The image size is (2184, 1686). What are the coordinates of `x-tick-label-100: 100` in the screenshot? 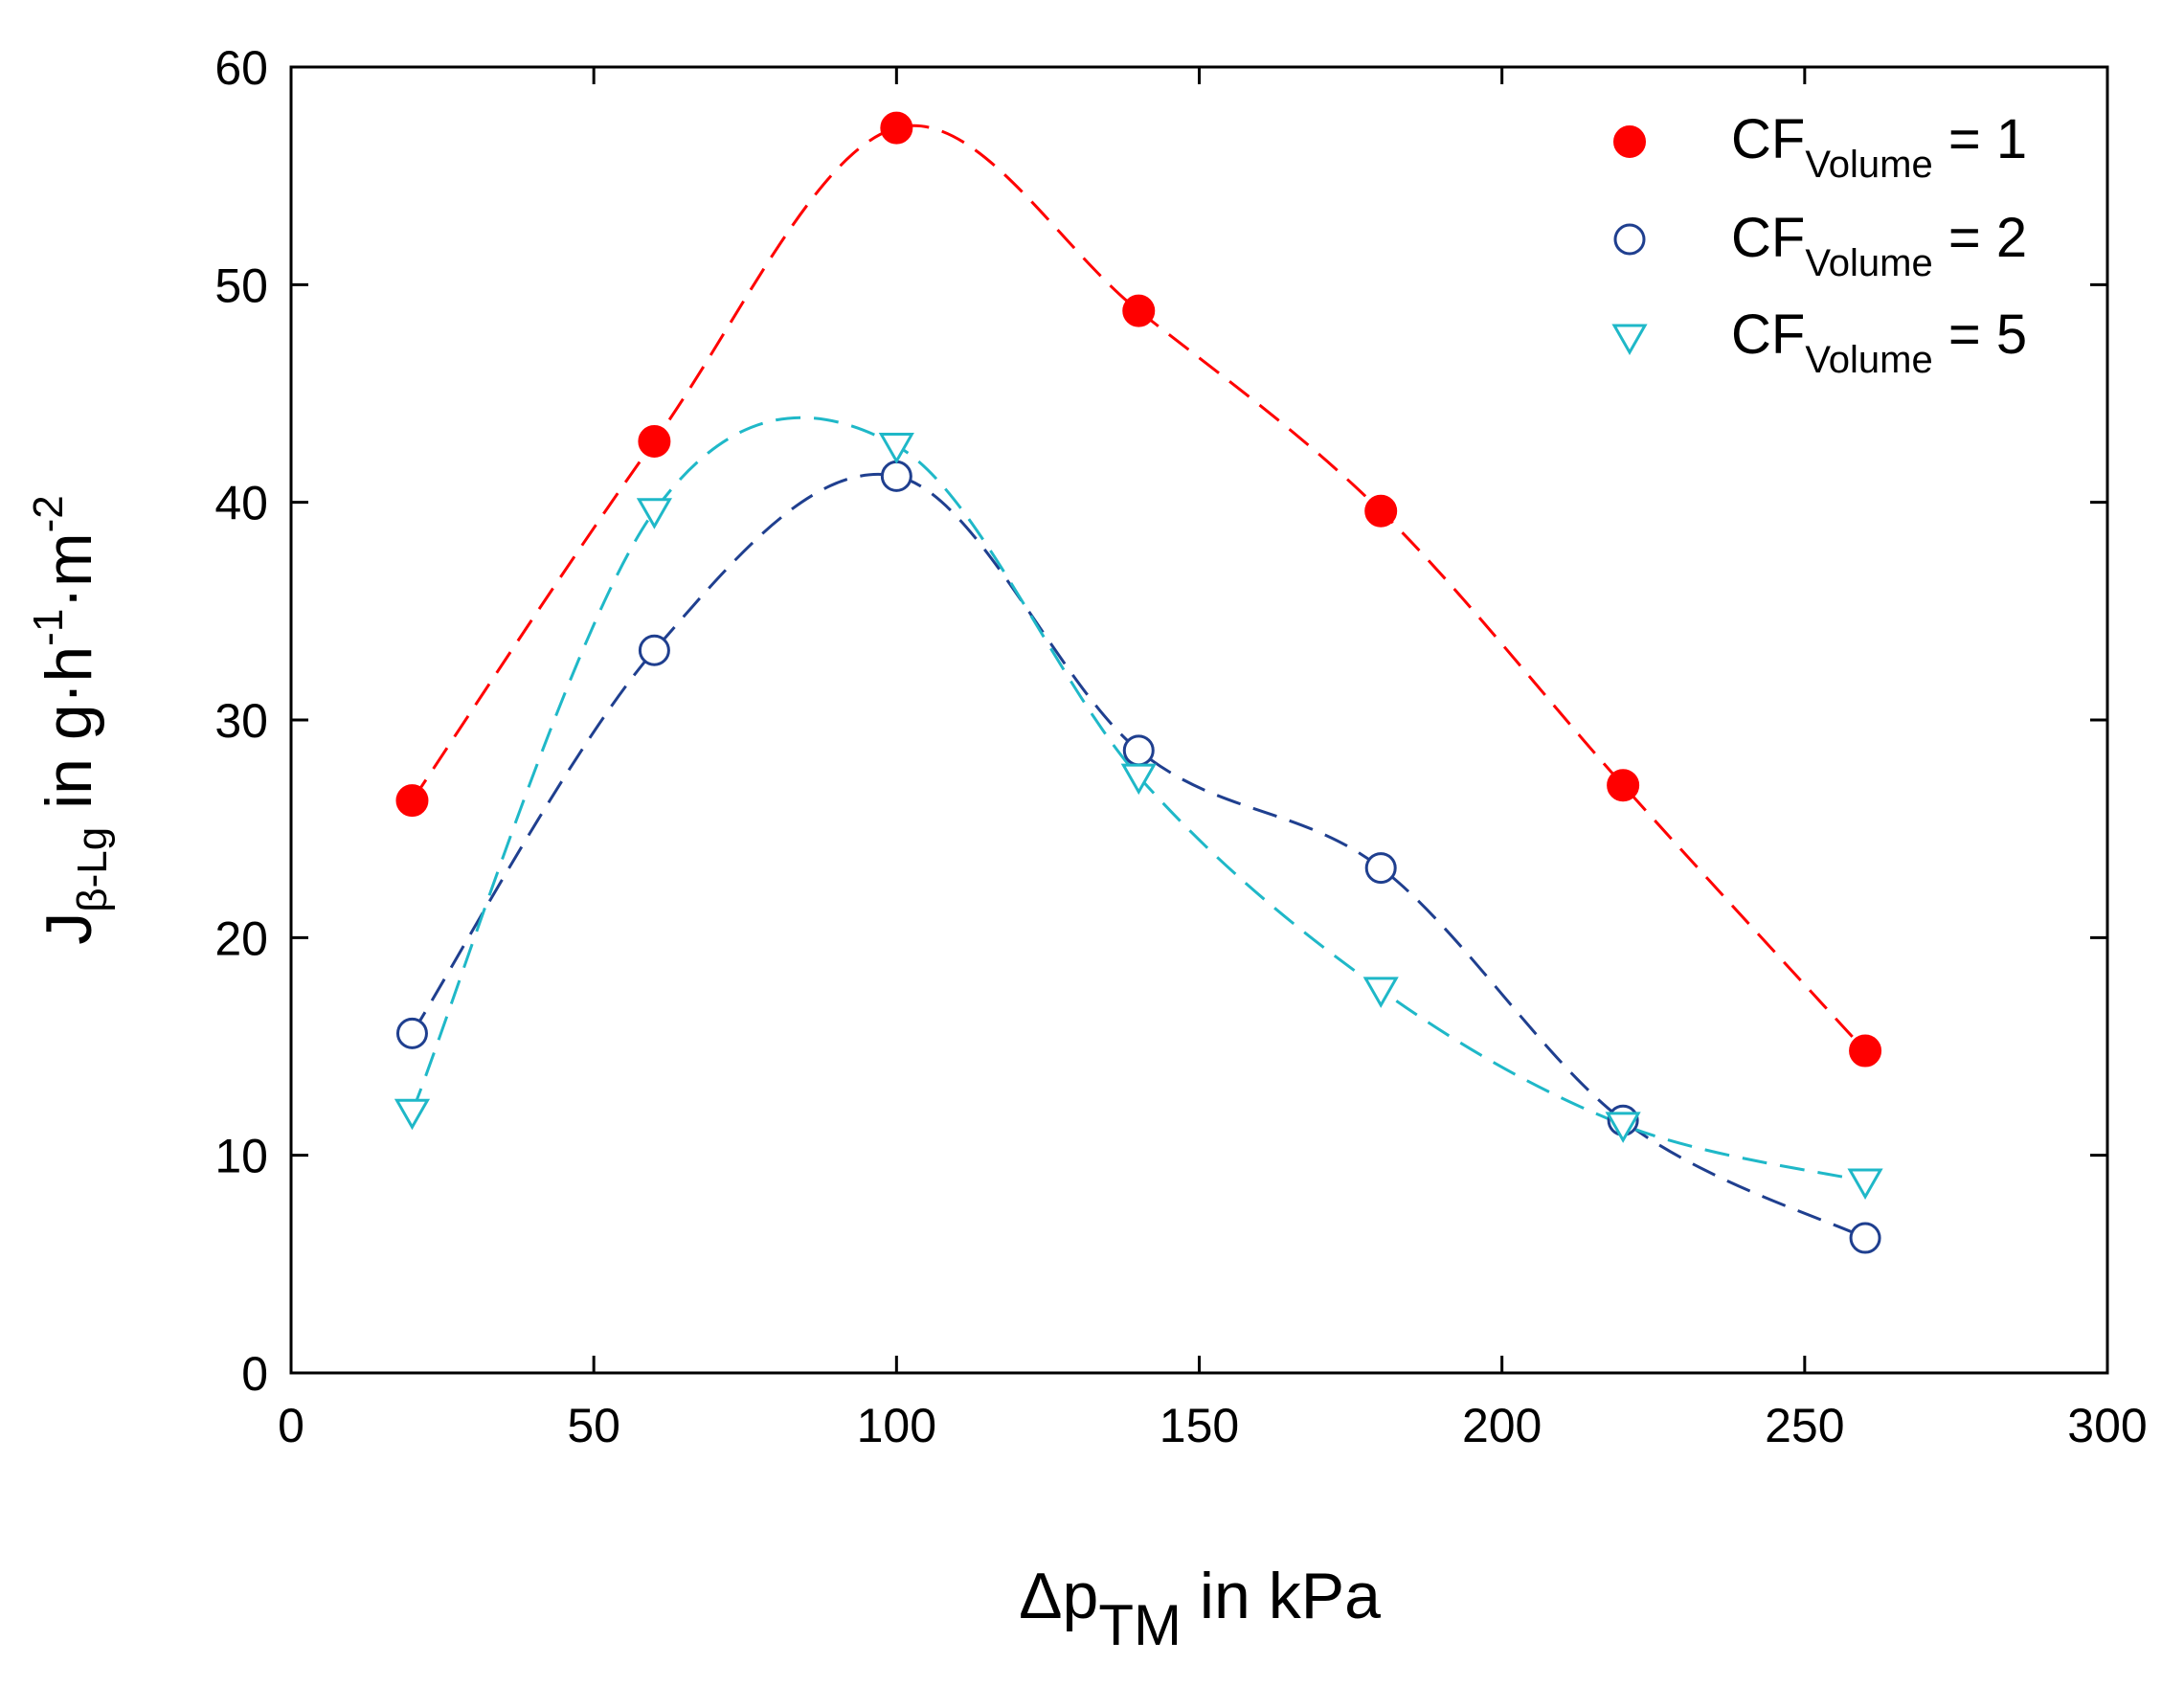 It's located at (896, 1425).